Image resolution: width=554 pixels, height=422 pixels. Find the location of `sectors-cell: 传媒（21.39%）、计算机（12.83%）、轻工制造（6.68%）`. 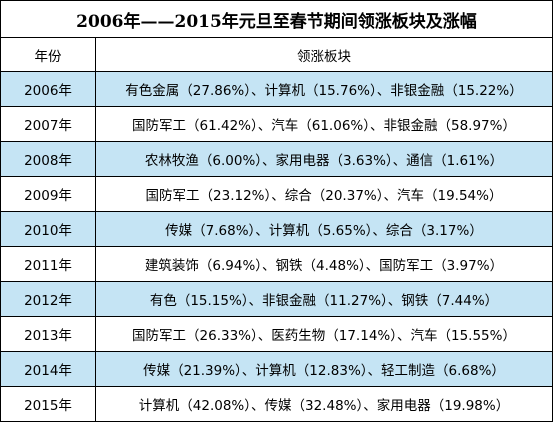

sectors-cell: 传媒（21.39%）、计算机（12.83%）、轻工制造（6.68%） is located at coordinates (324, 369).